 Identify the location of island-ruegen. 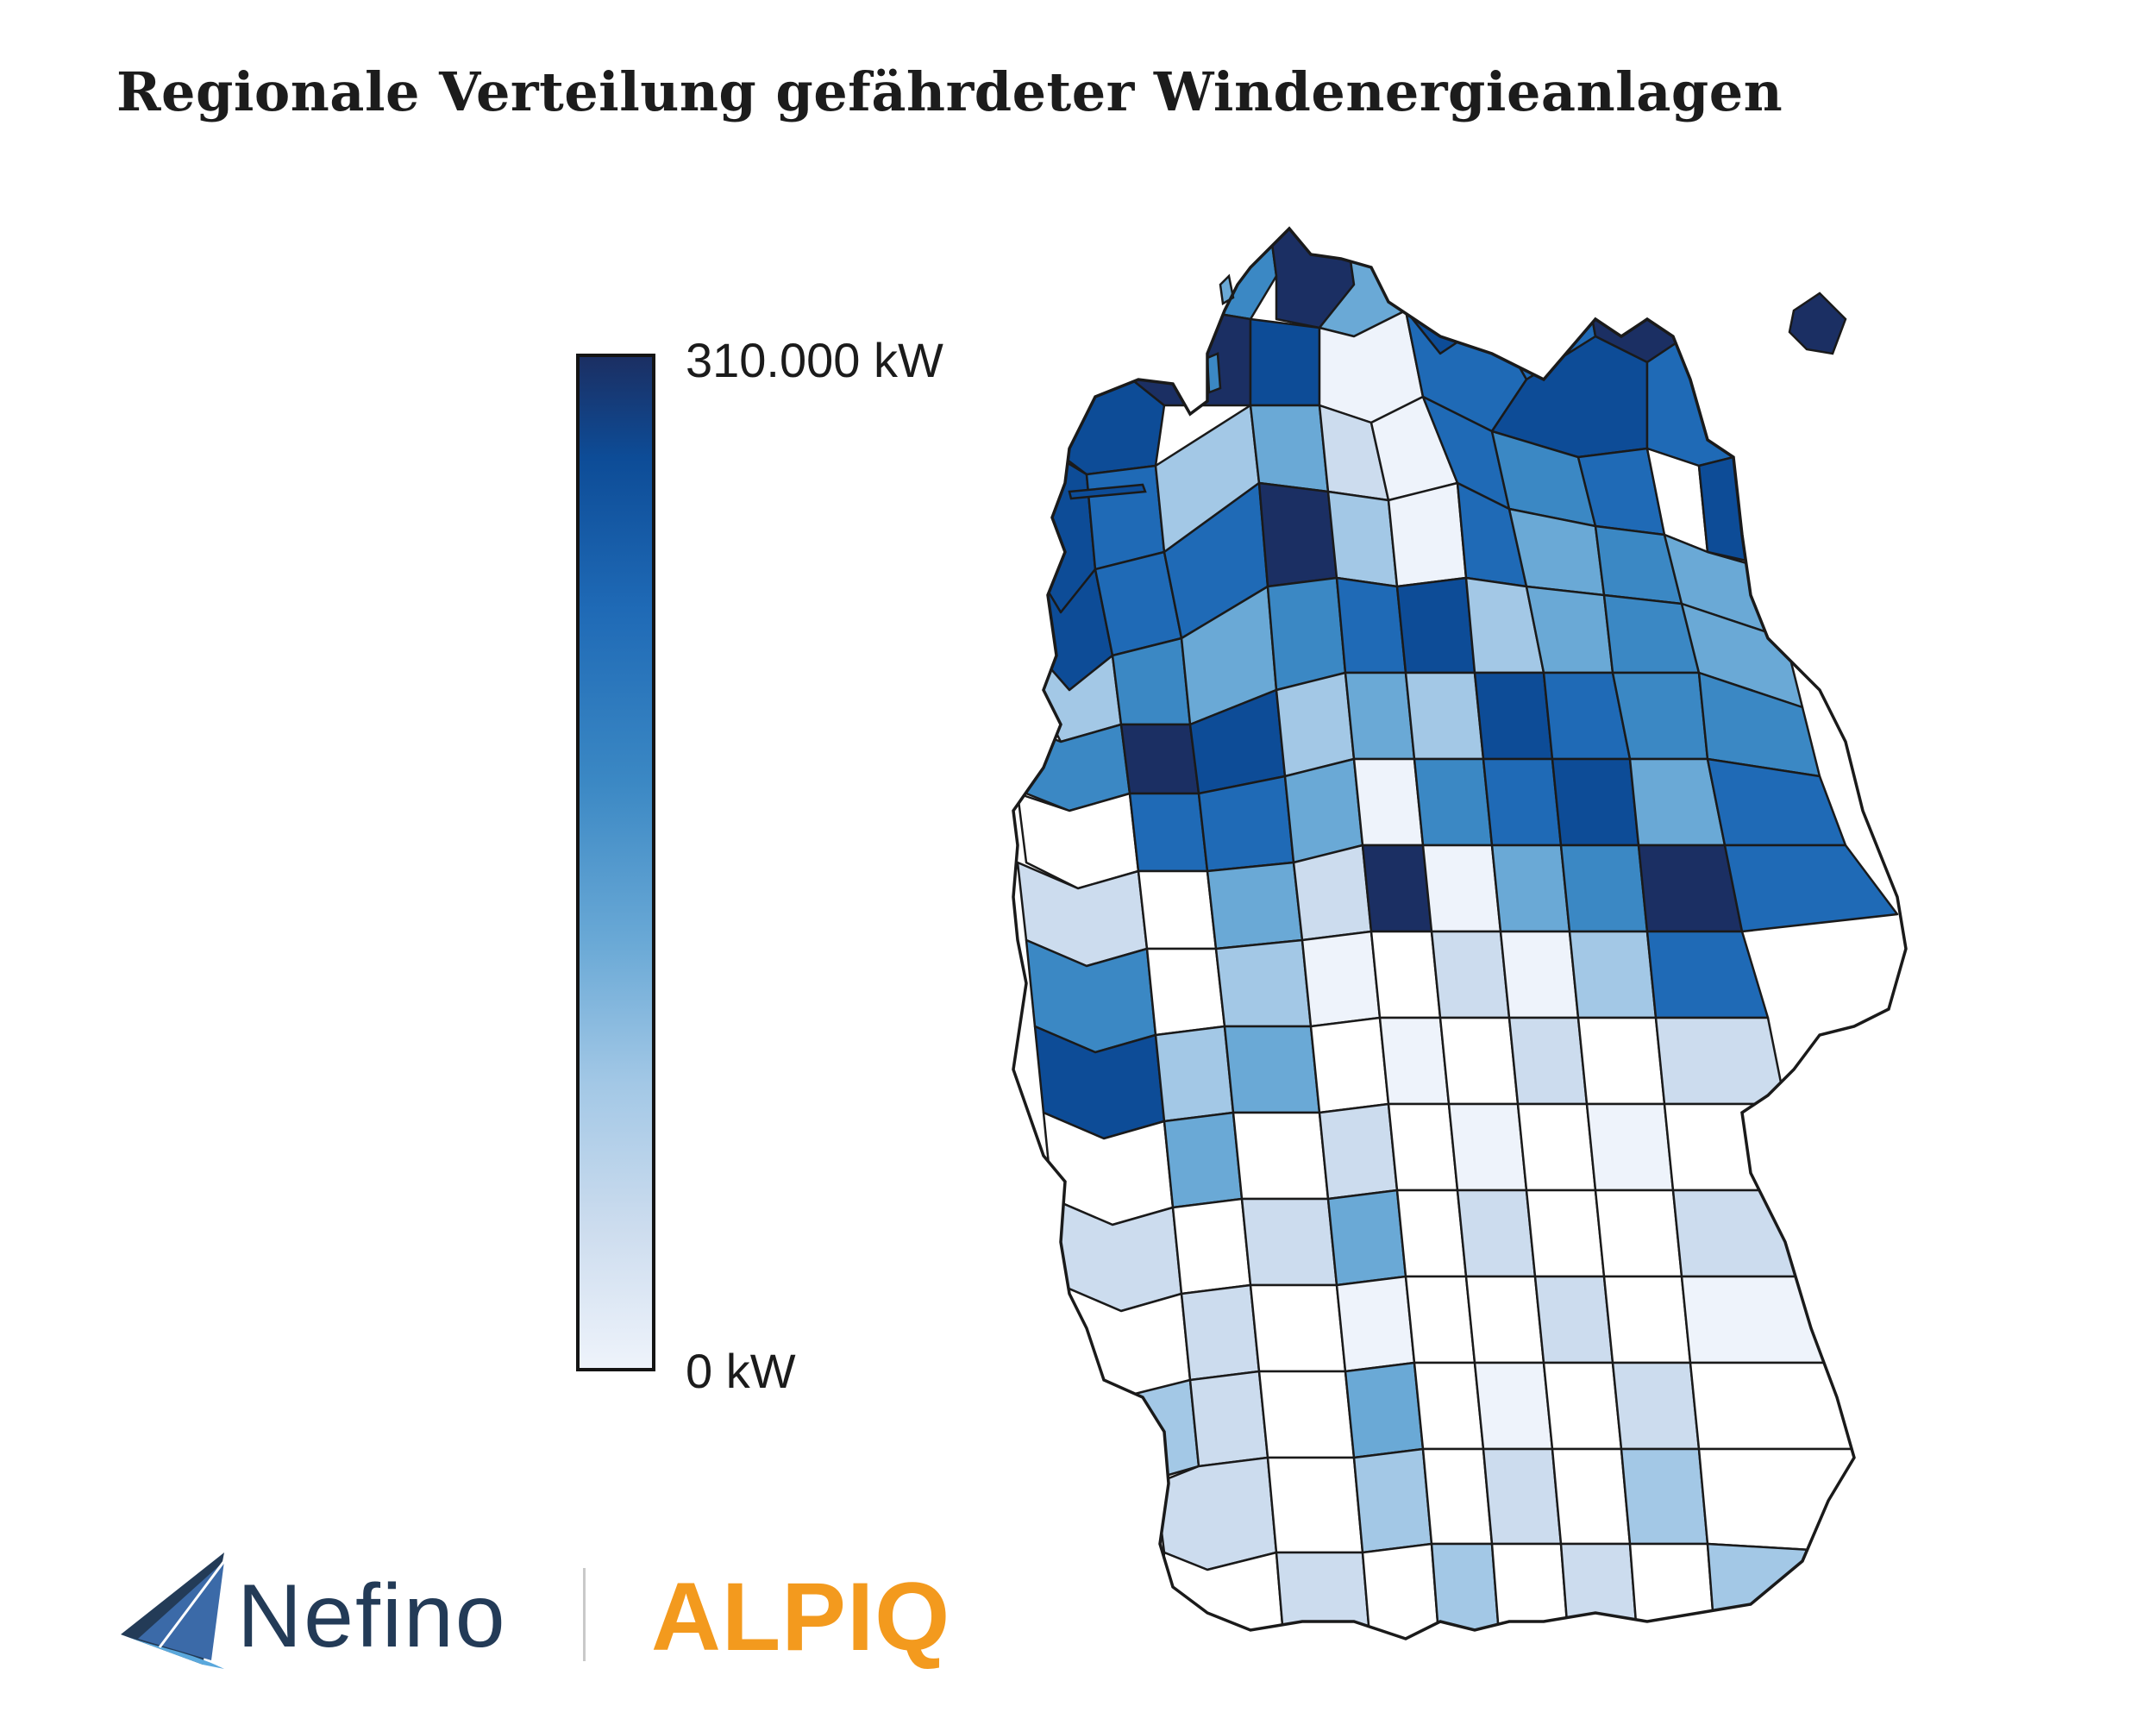
(1817, 323).